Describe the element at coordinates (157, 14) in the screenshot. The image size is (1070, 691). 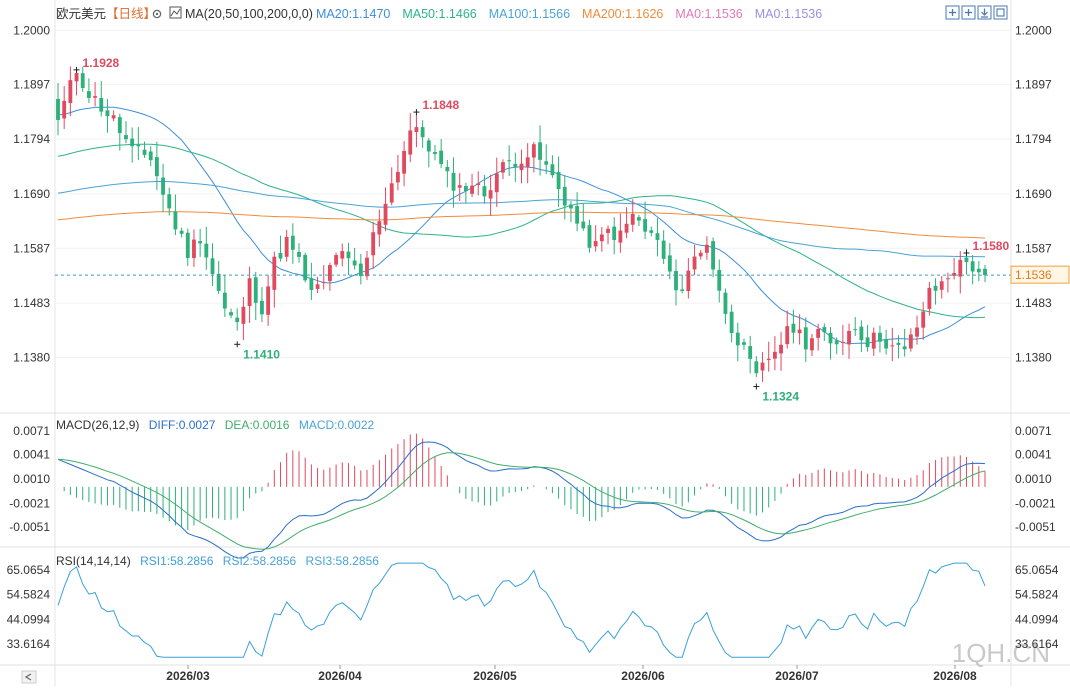
I see `gear-icon` at that location.